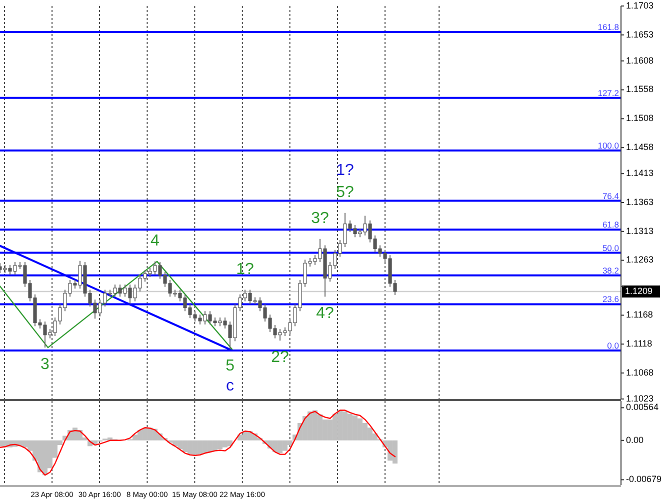 This screenshot has height=504, width=665. I want to click on annotation: 100.0, so click(609, 145).